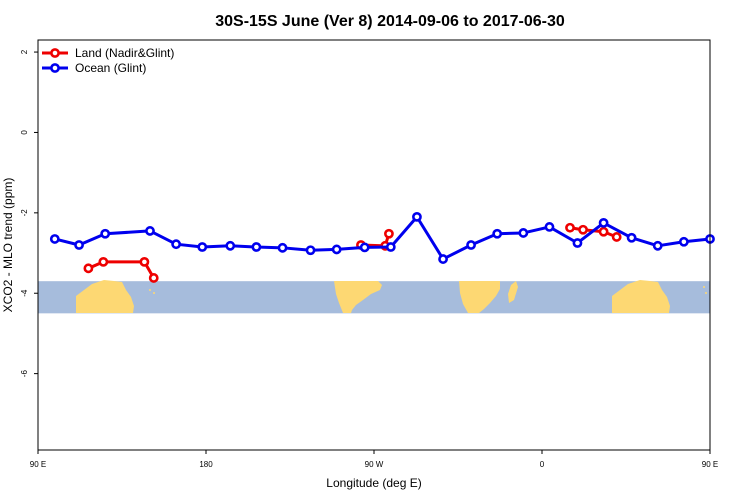 The height and width of the screenshot is (500, 750). I want to click on australia-landmass, so click(105, 296).